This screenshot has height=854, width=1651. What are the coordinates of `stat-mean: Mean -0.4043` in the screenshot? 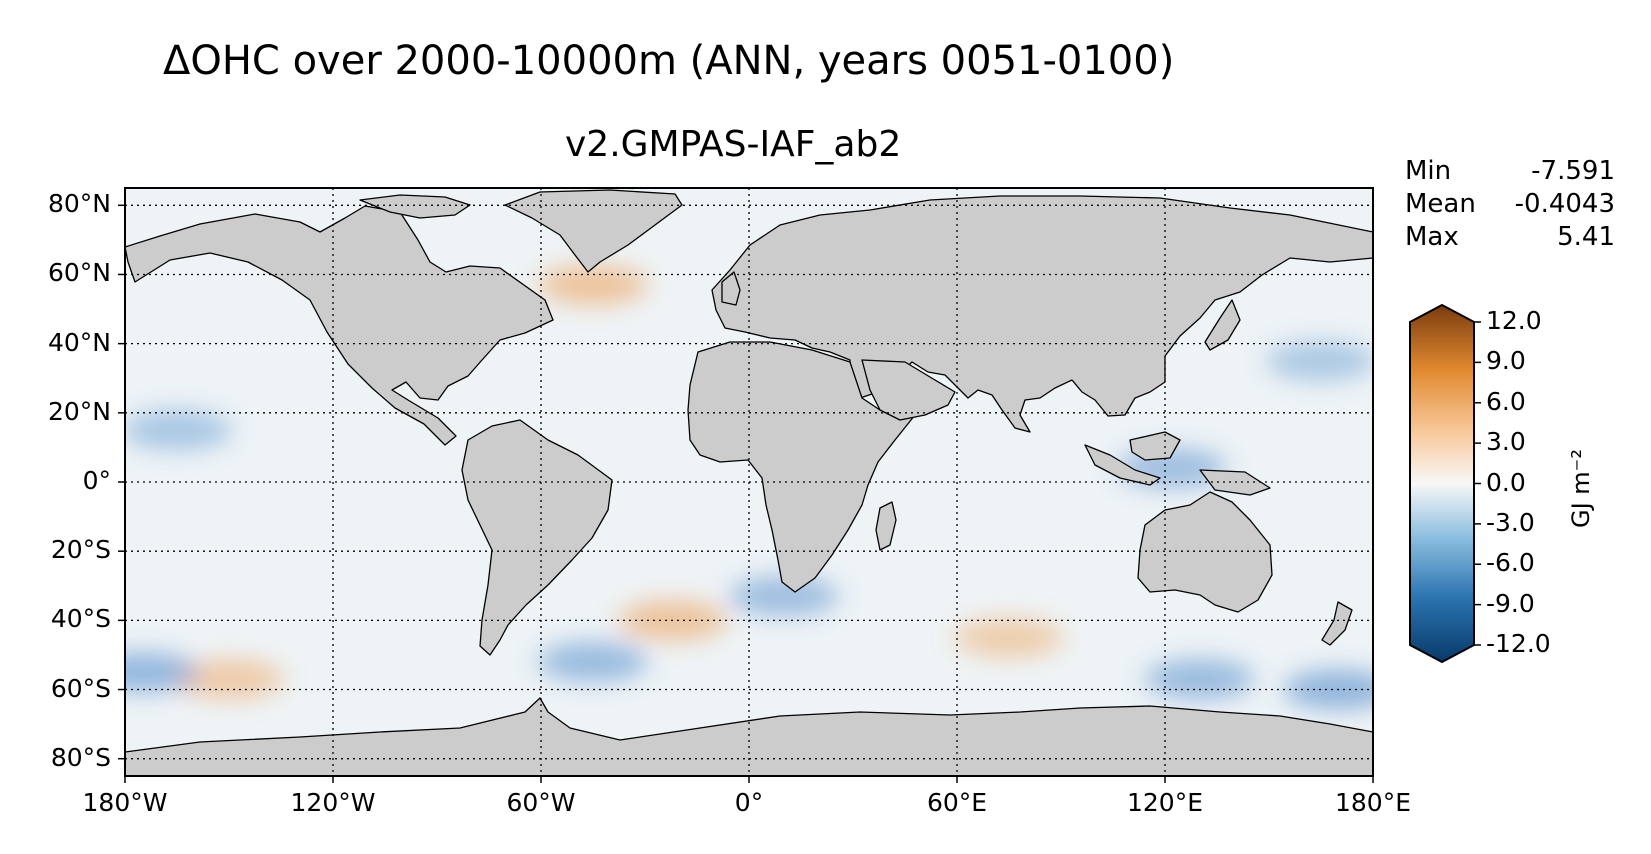 It's located at (1510, 204).